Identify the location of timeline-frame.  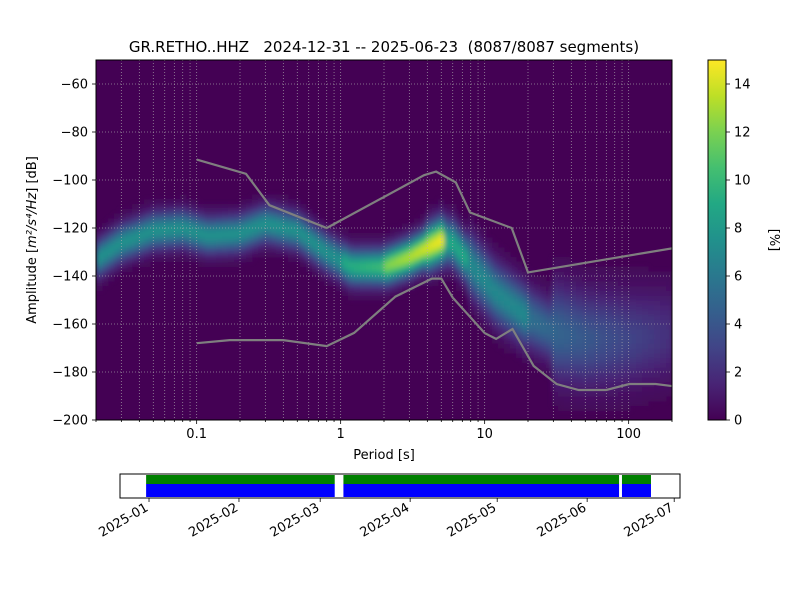
(400, 486).